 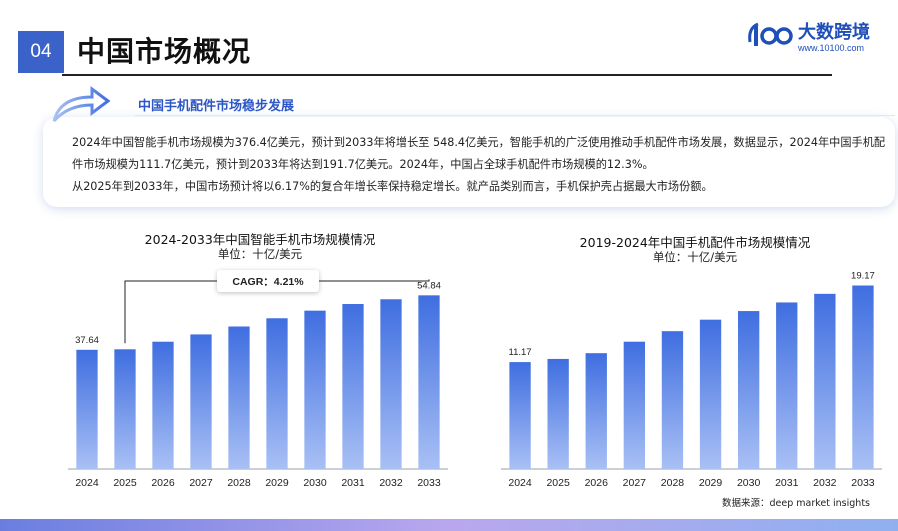 What do you see at coordinates (597, 483) in the screenshot?
I see `chart-2-tick-label: 2026` at bounding box center [597, 483].